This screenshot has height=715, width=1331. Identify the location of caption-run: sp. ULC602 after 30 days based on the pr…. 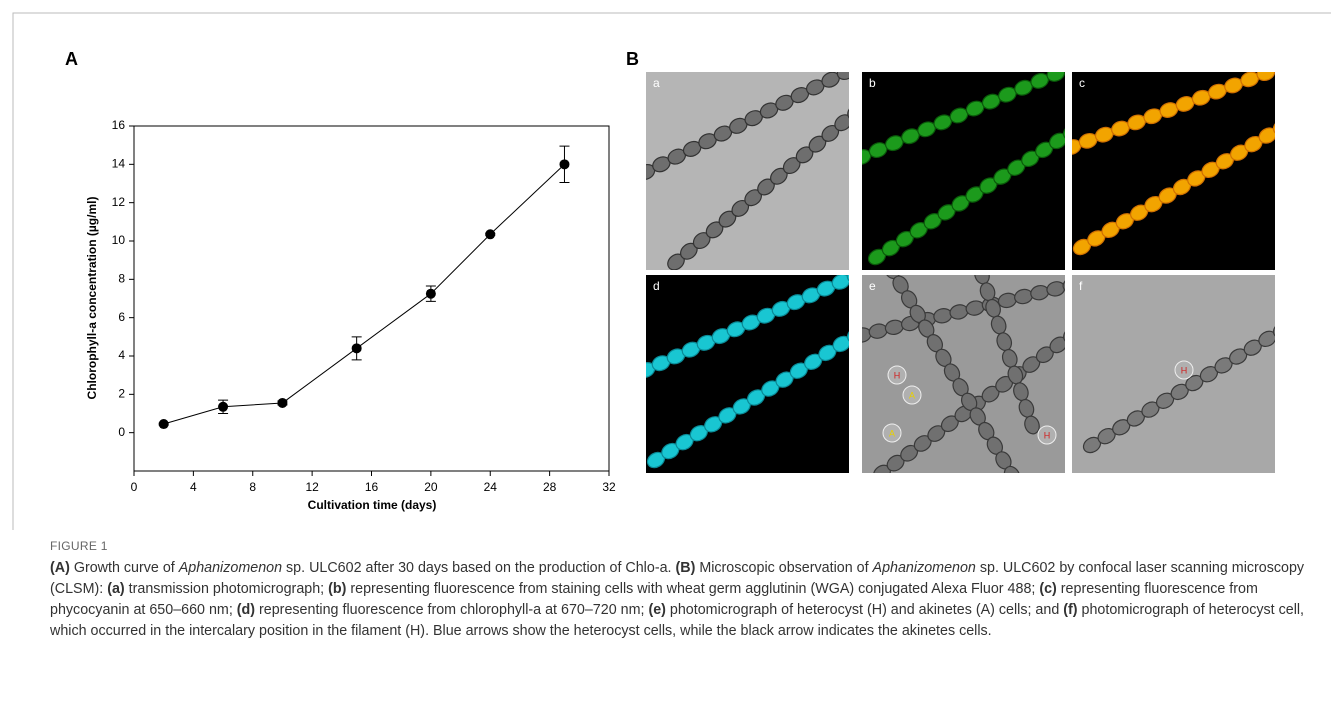
(479, 568).